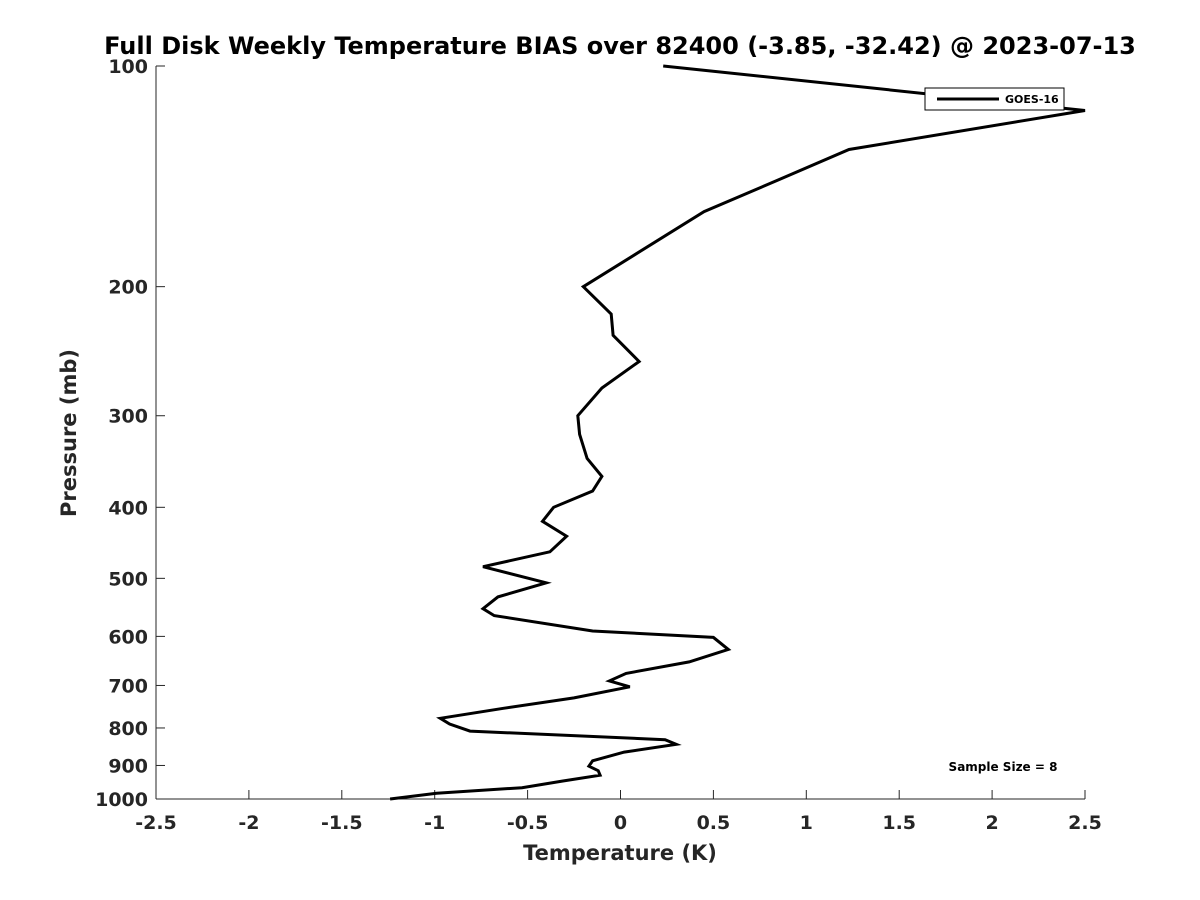 This screenshot has height=900, width=1200. What do you see at coordinates (128, 766) in the screenshot?
I see `y-tick-label: 900` at bounding box center [128, 766].